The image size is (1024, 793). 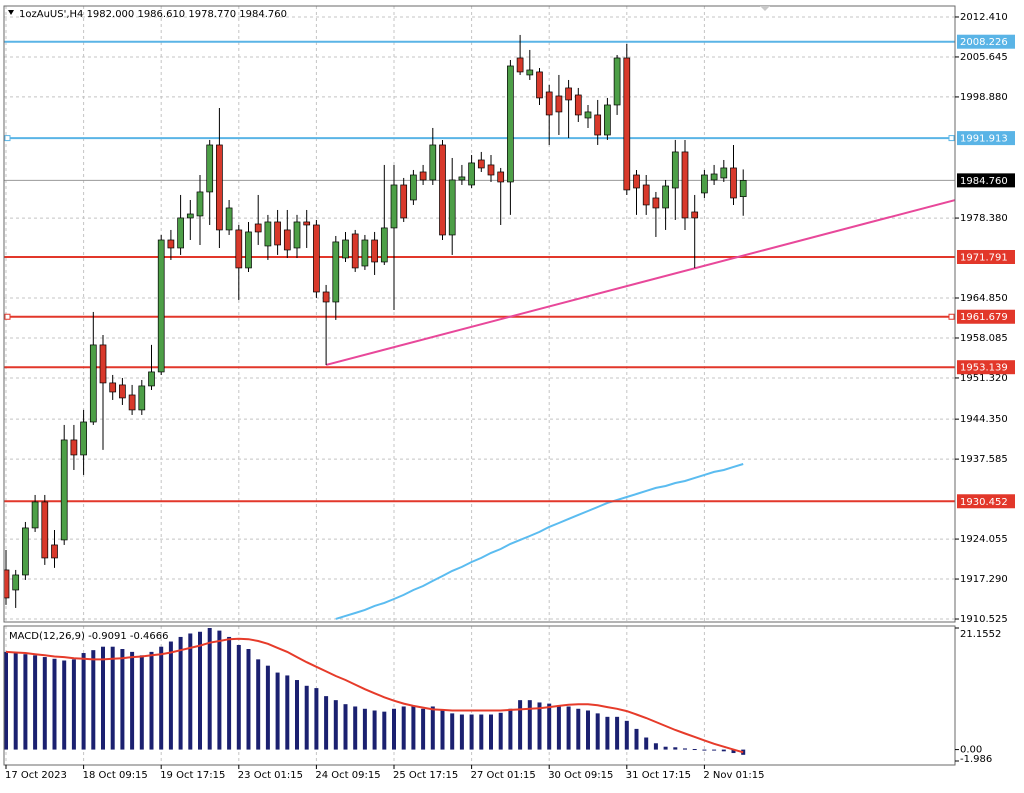 I want to click on x-tick-label: 27 Oct 01:15, so click(x=503, y=775).